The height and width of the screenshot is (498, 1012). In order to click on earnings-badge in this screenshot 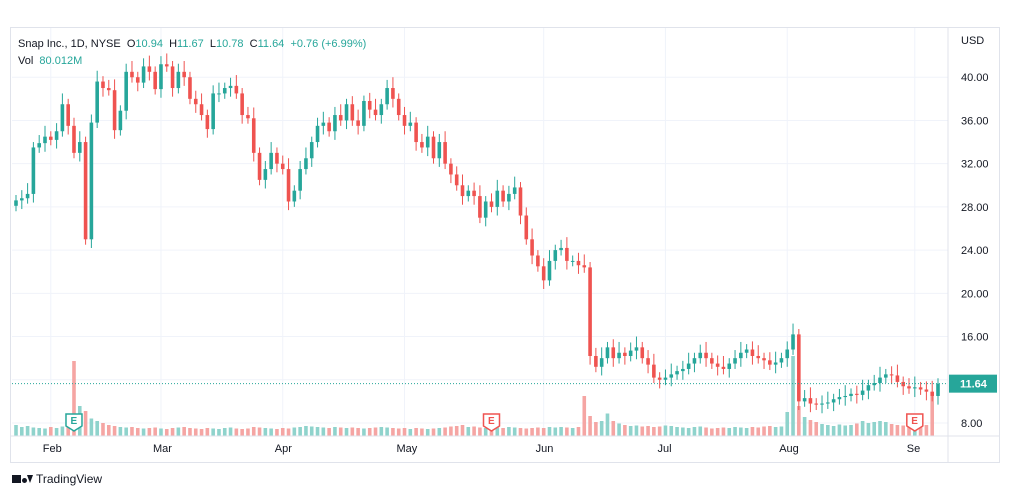, I will do `click(491, 422)`.